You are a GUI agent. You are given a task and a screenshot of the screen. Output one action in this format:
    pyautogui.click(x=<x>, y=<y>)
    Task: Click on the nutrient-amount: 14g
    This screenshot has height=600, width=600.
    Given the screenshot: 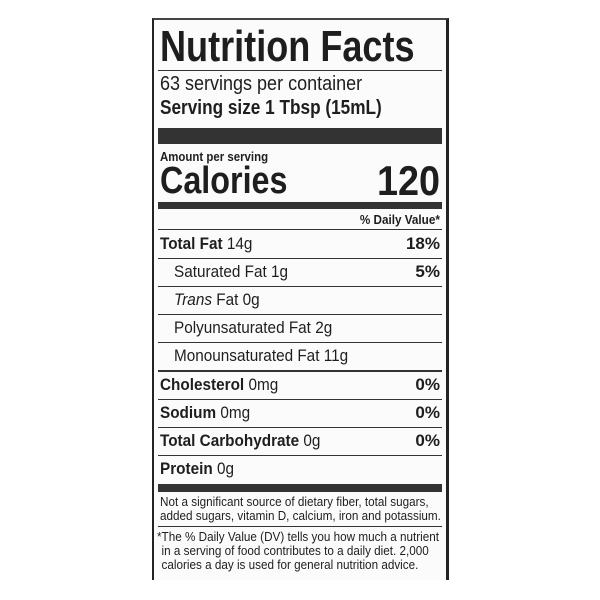 What is the action you would take?
    pyautogui.click(x=239, y=243)
    